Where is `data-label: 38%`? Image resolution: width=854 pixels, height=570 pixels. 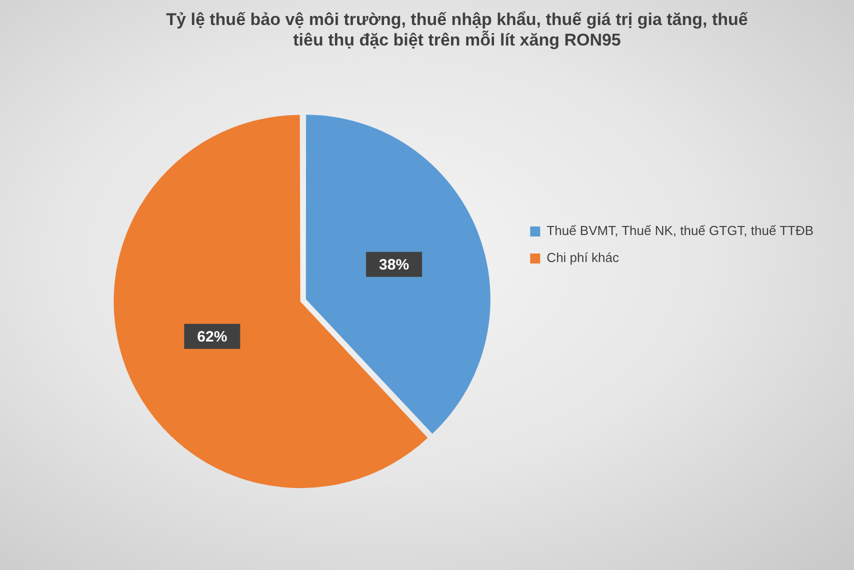 data-label: 38% is located at coordinates (394, 265).